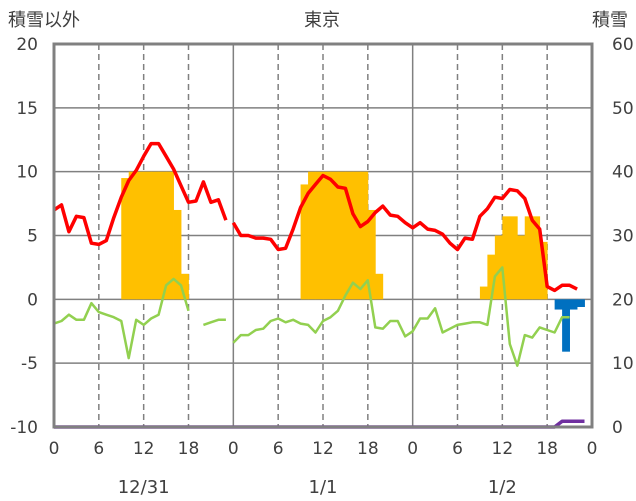  I want to click on left-tick-label: 0, so click(32, 300).